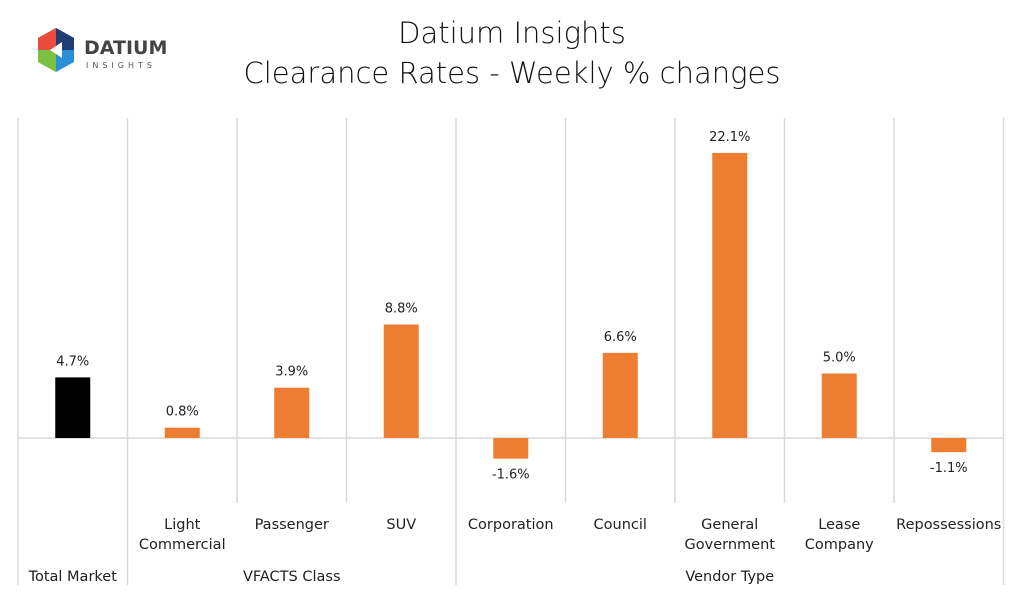 This screenshot has width=1024, height=595. Describe the element at coordinates (72, 361) in the screenshot. I see `data-label: 4.7%` at that location.